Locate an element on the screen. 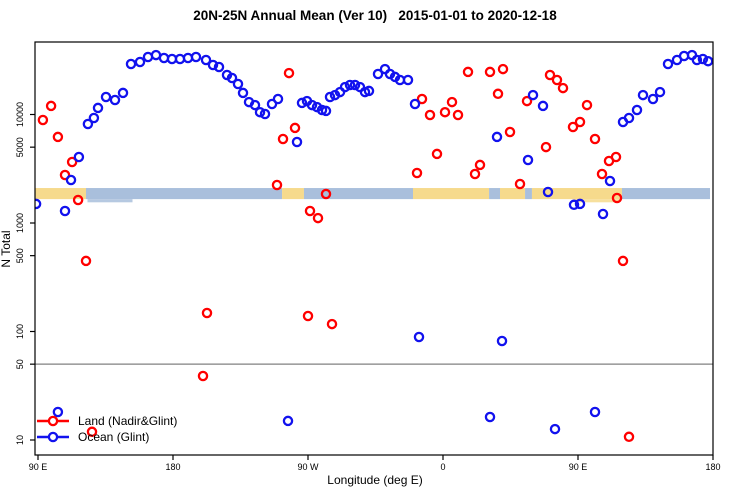 The width and height of the screenshot is (750, 500). y-tick-label: 5000 is located at coordinates (20, 147).